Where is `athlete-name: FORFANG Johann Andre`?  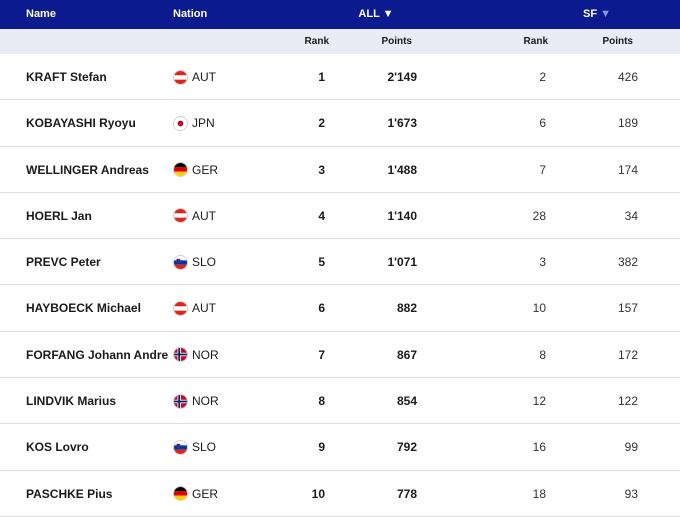
athlete-name: FORFANG Johann Andre is located at coordinates (97, 354).